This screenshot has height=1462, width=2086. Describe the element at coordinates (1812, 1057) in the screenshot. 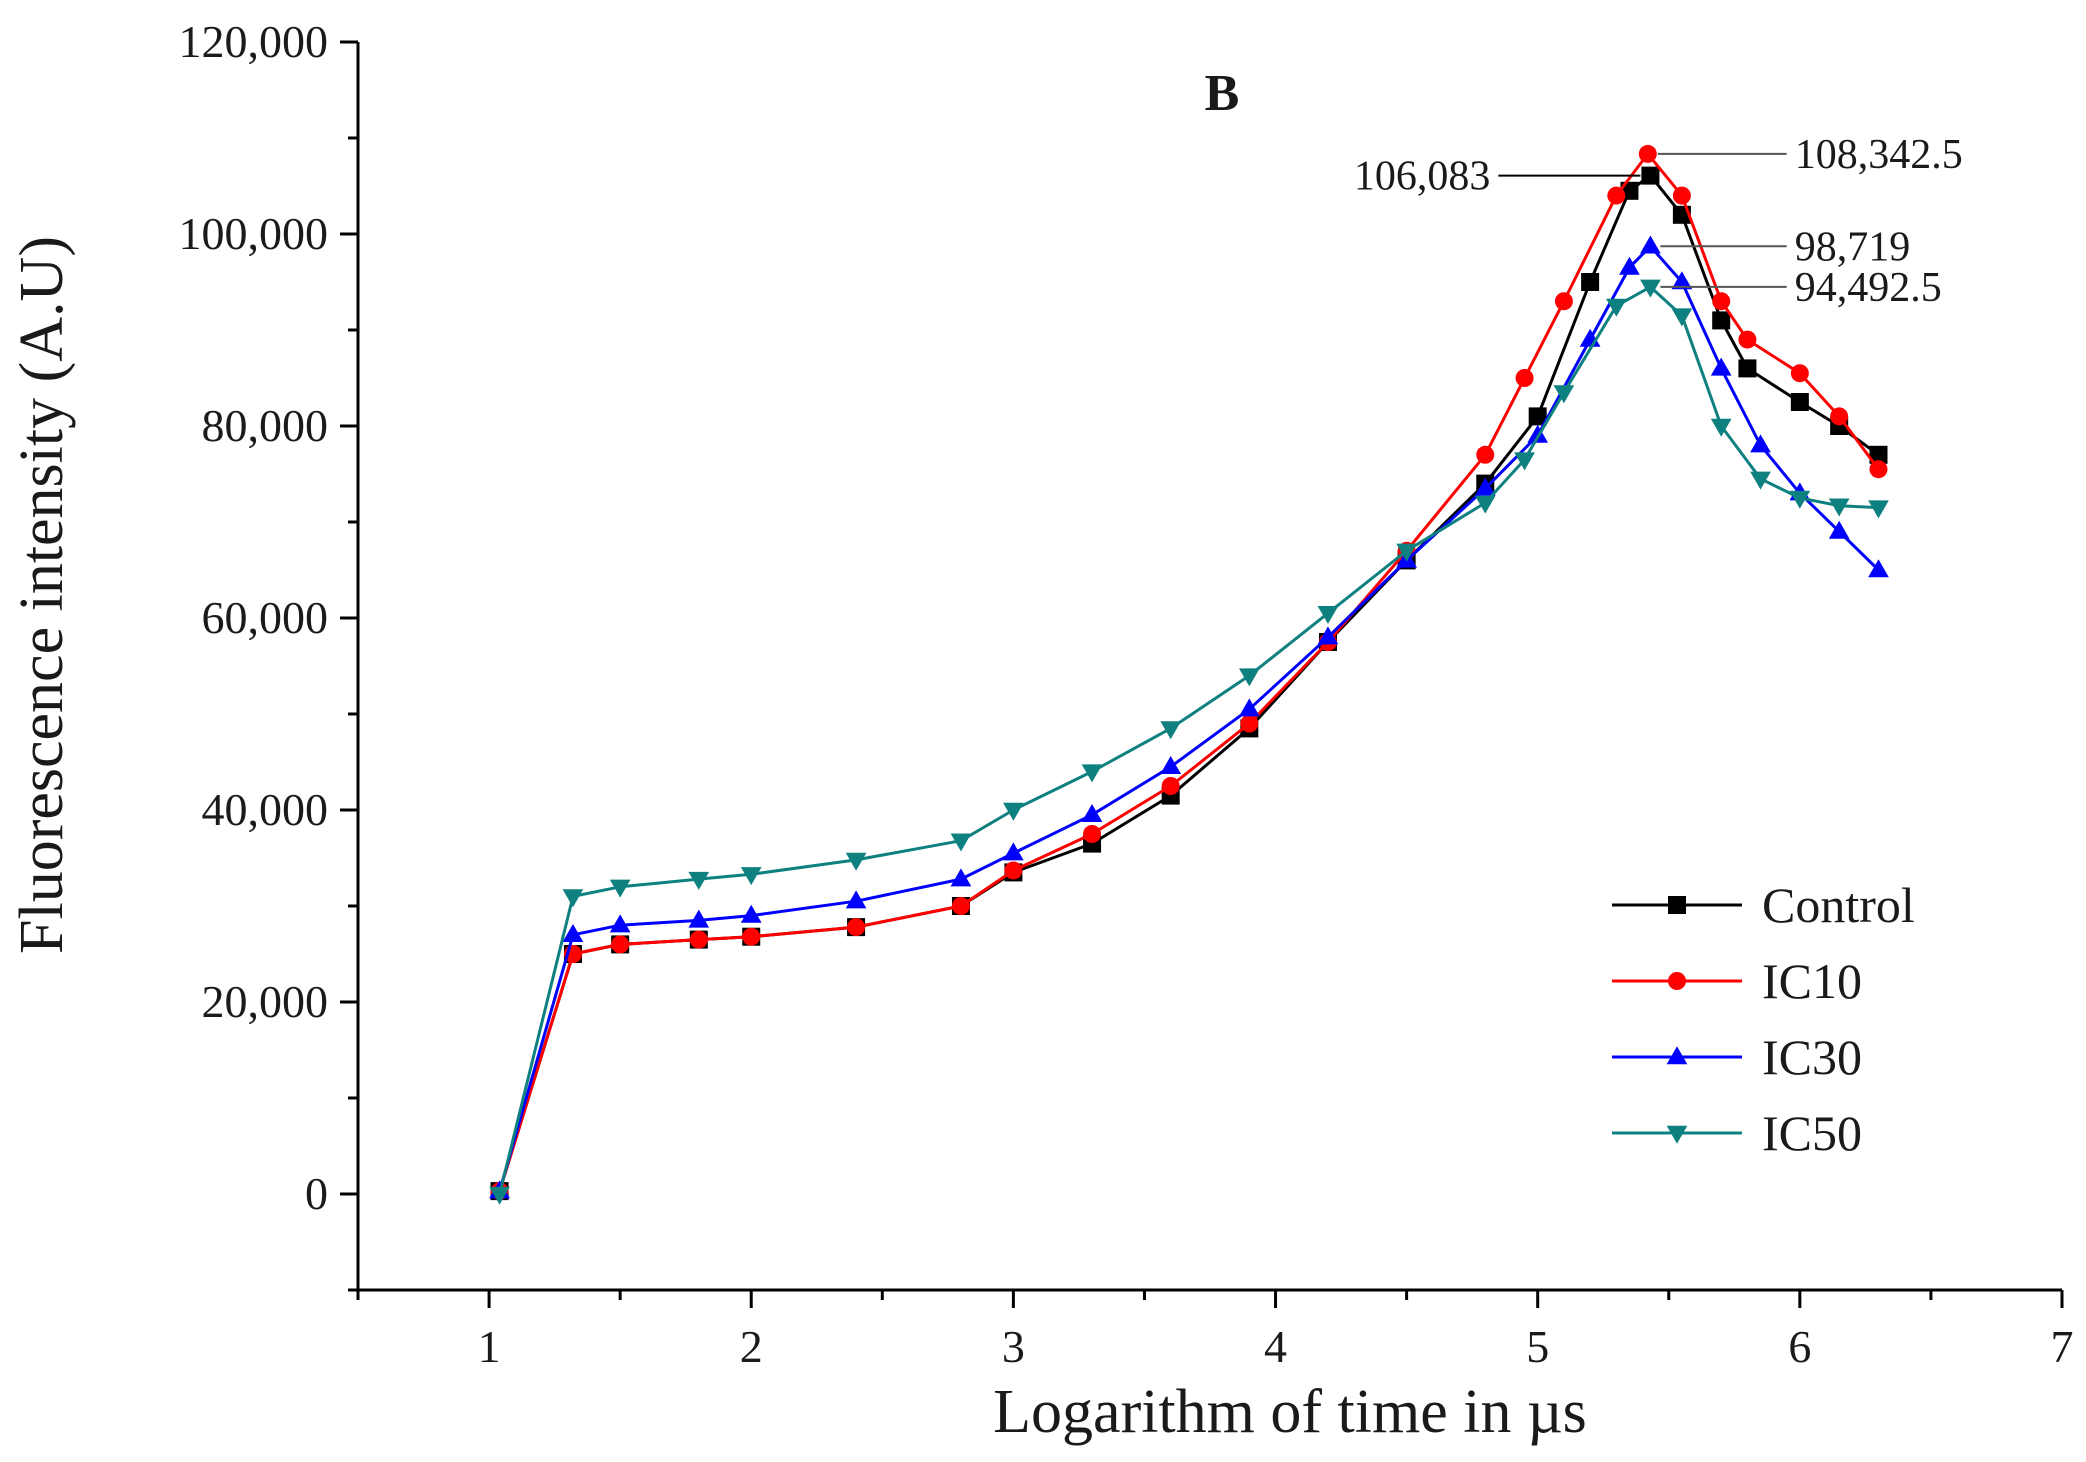

I see `legend-label: IC30` at that location.